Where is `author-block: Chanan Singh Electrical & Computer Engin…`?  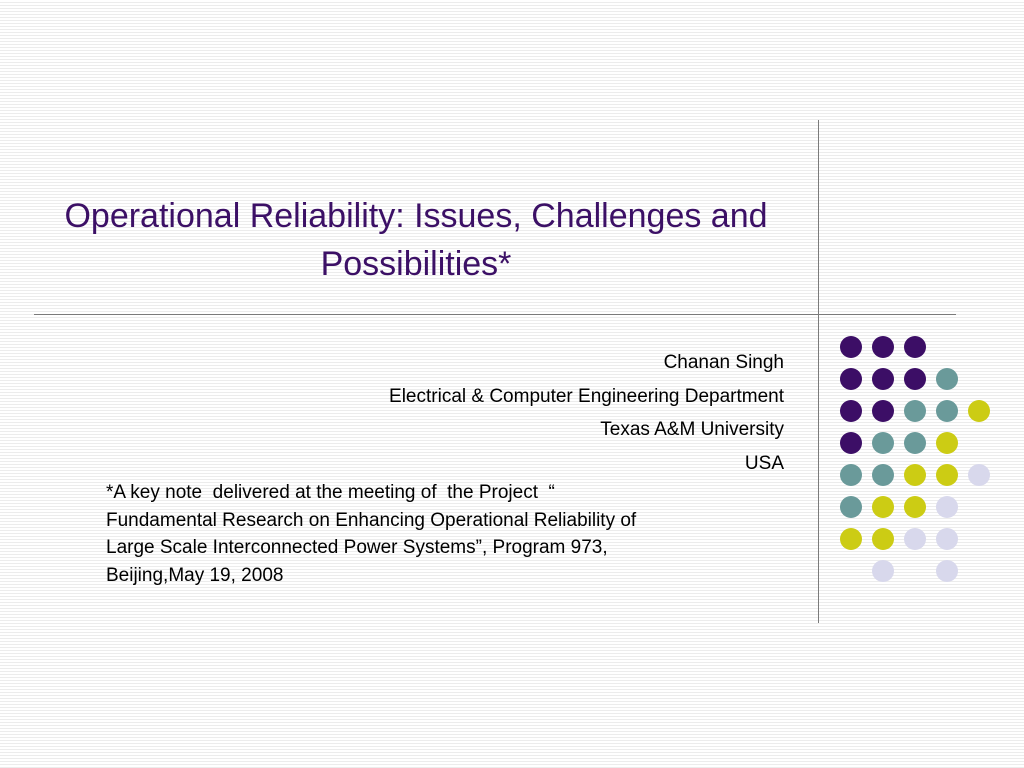 author-block: Chanan Singh Electrical & Computer Engin… is located at coordinates (542, 413).